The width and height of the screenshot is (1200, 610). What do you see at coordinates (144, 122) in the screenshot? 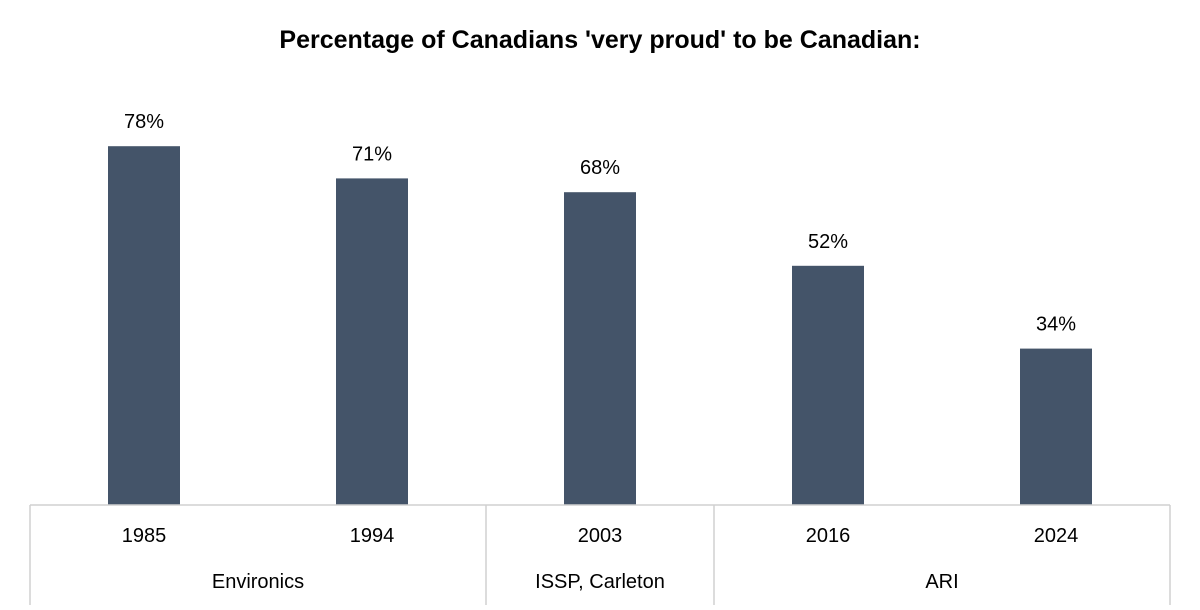
I see `value-label-1985: 78%` at bounding box center [144, 122].